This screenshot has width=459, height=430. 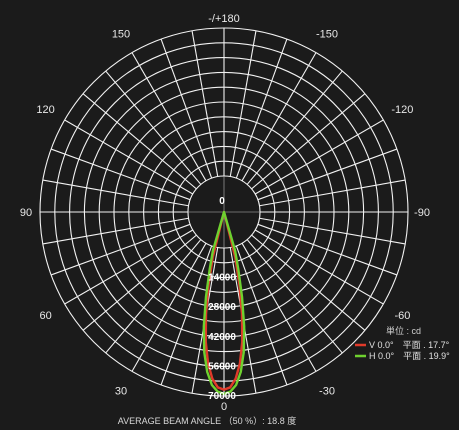 What do you see at coordinates (26, 213) in the screenshot?
I see `angle-label: 90` at bounding box center [26, 213].